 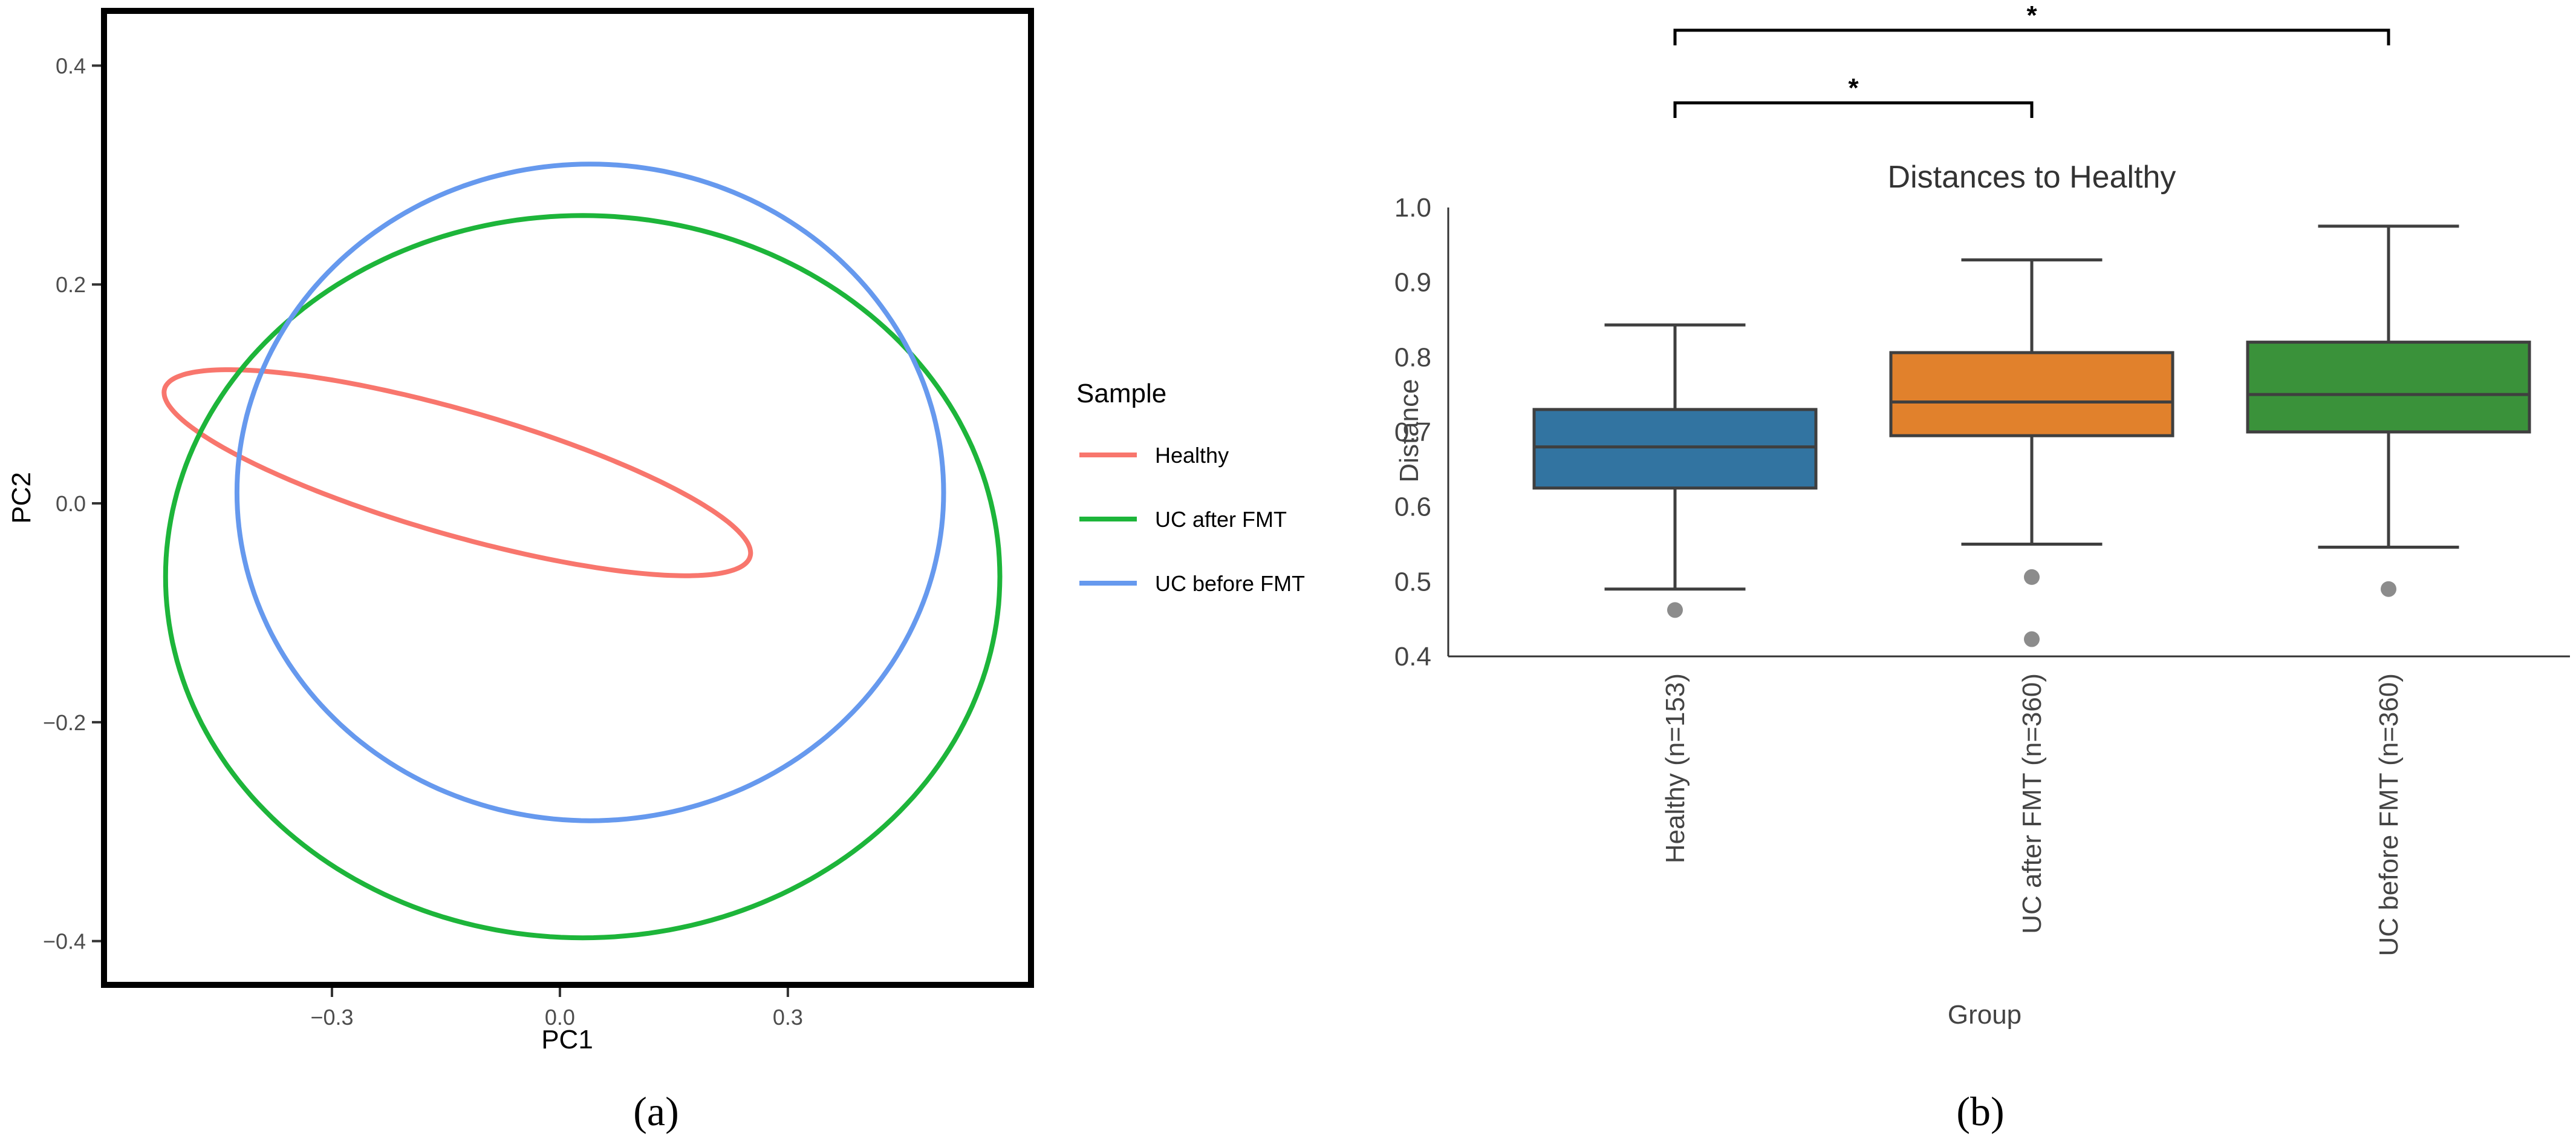 I want to click on y-tick-label: −0.4, so click(x=65, y=941).